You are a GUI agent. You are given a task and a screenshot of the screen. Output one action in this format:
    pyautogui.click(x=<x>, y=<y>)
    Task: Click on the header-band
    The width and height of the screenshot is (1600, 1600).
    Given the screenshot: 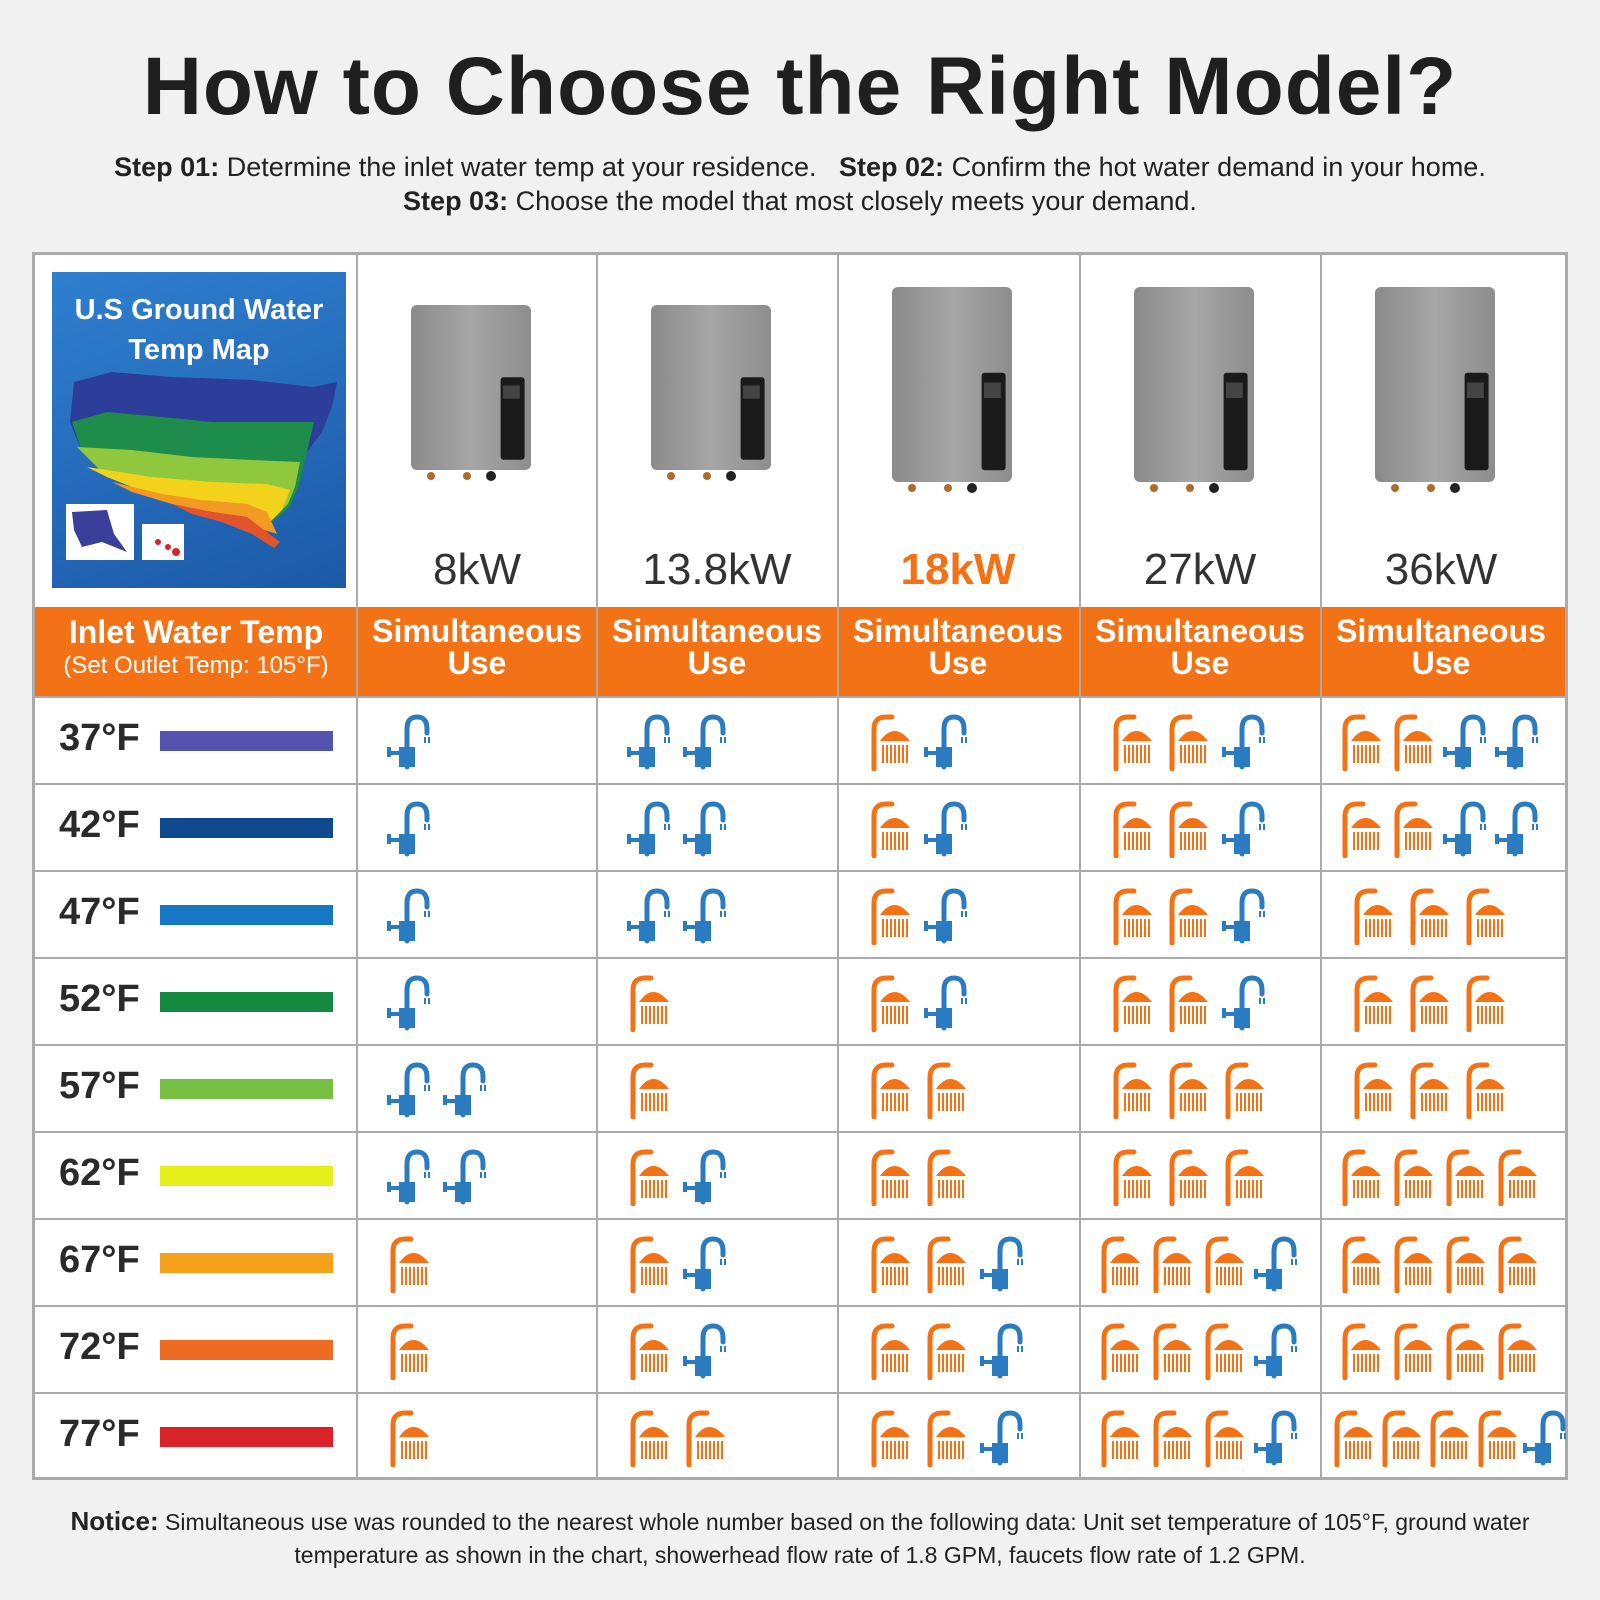 What is the action you would take?
    pyautogui.click(x=800, y=652)
    